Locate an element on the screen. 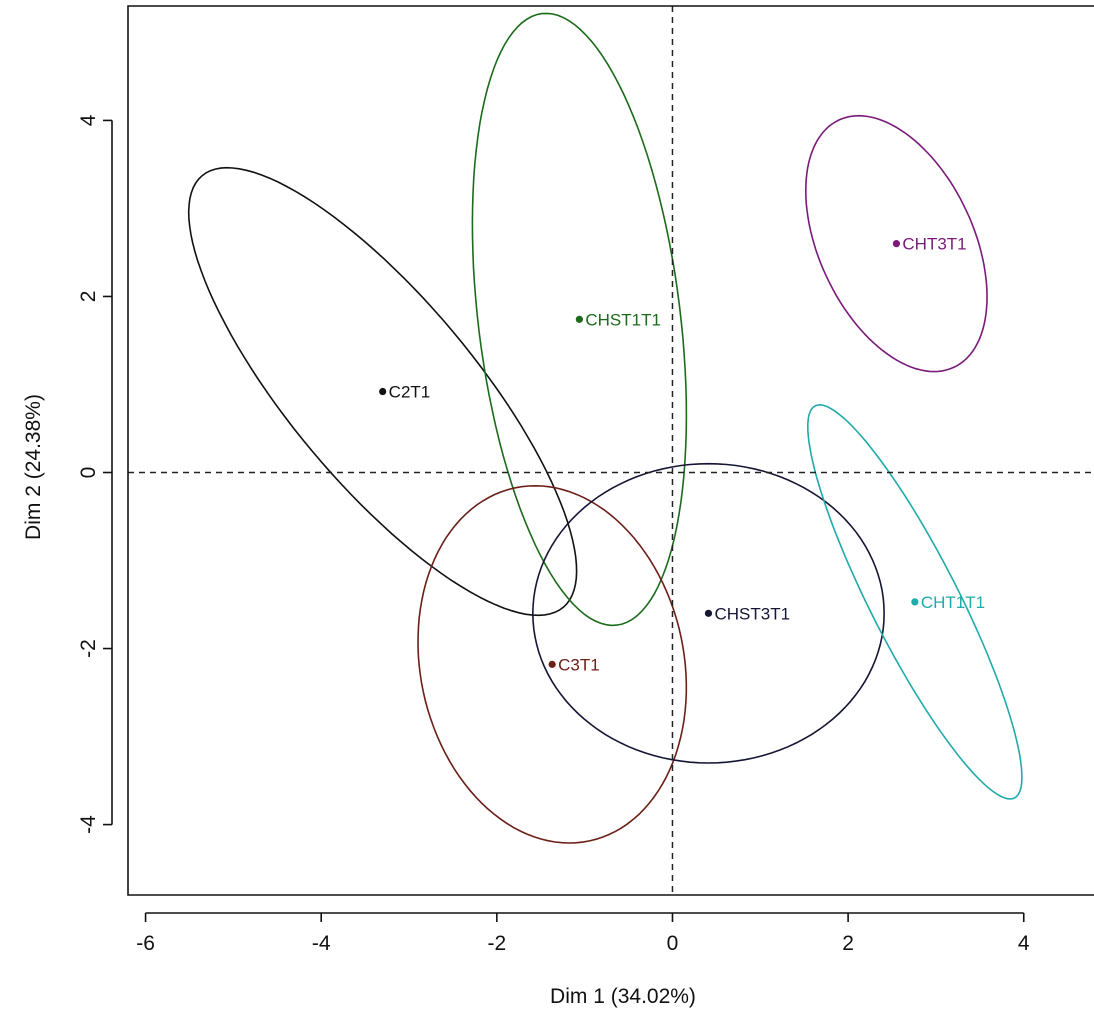  ellipse-chst3t1 is located at coordinates (708, 613).